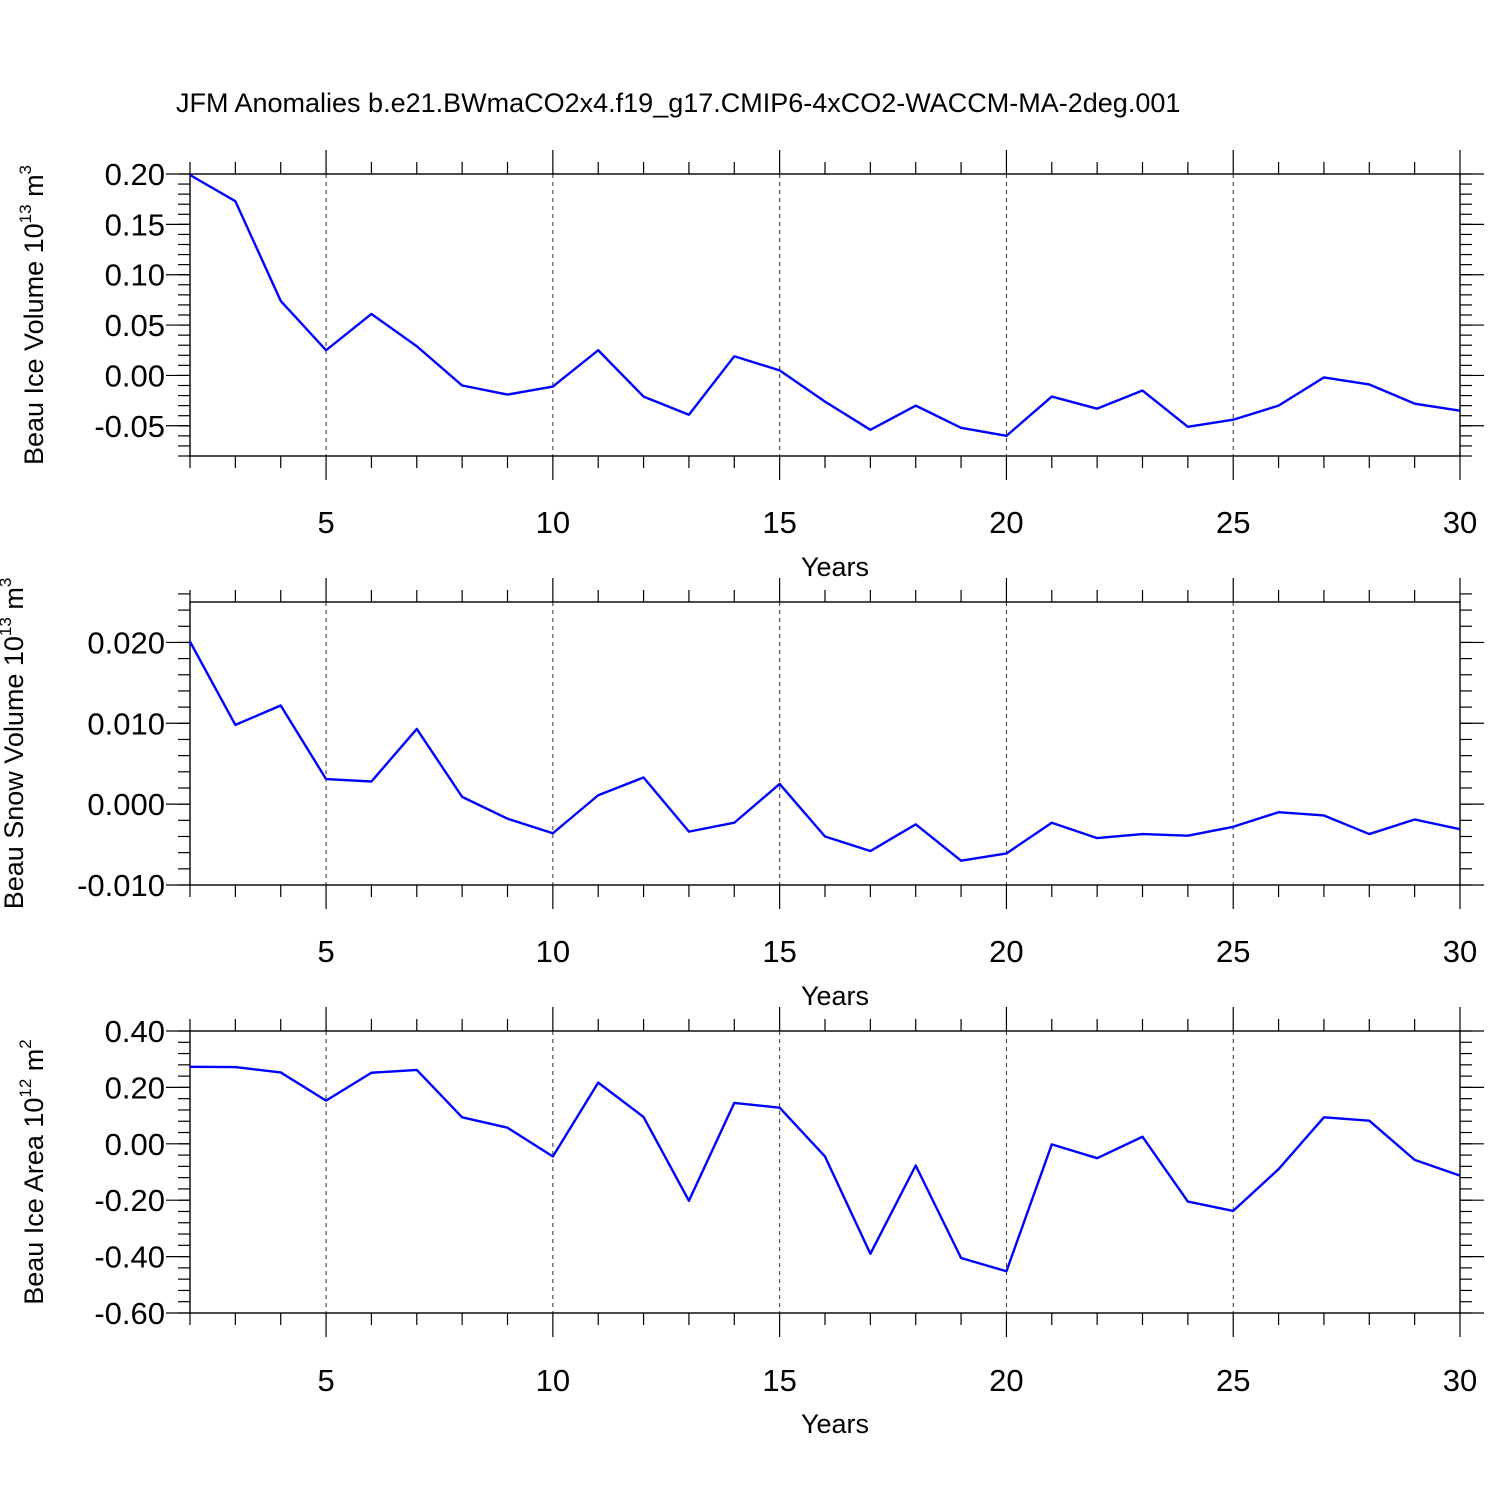 The width and height of the screenshot is (1500, 1500). Describe the element at coordinates (121, 885) in the screenshot. I see `y-tick-label: -0.010` at that location.